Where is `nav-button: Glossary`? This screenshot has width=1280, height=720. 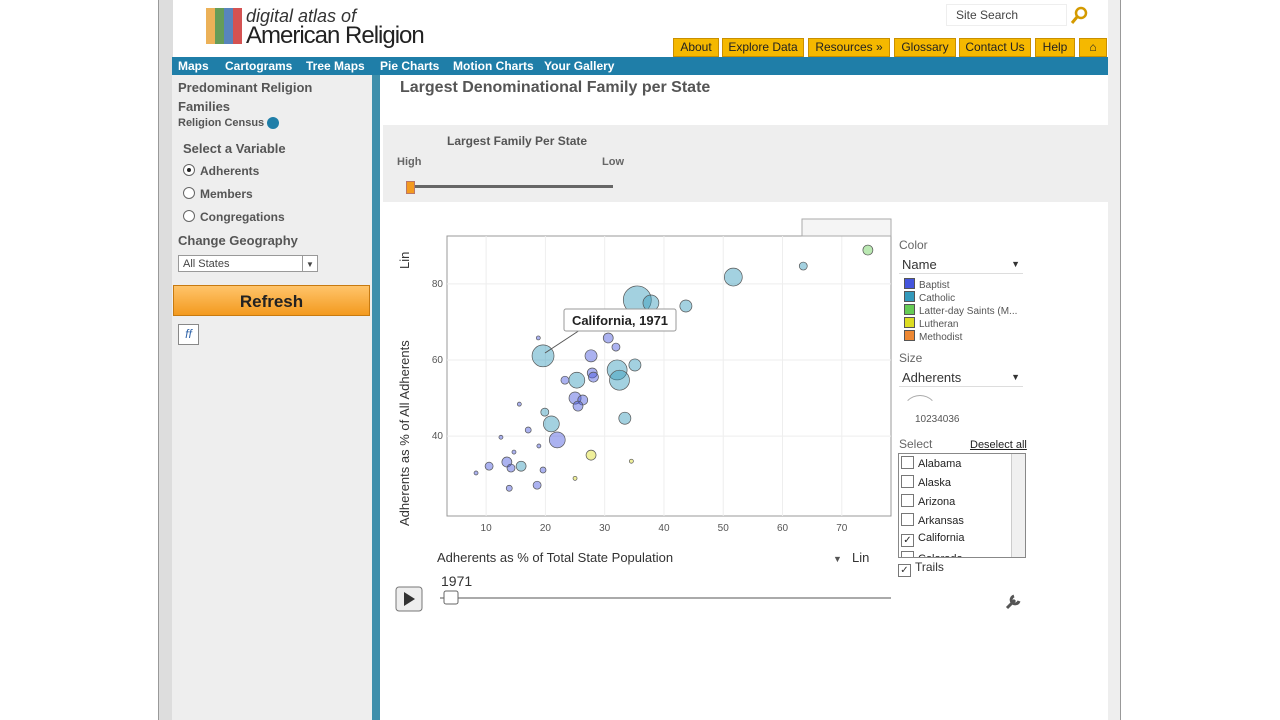
nav-button: Glossary is located at coordinates (925, 47).